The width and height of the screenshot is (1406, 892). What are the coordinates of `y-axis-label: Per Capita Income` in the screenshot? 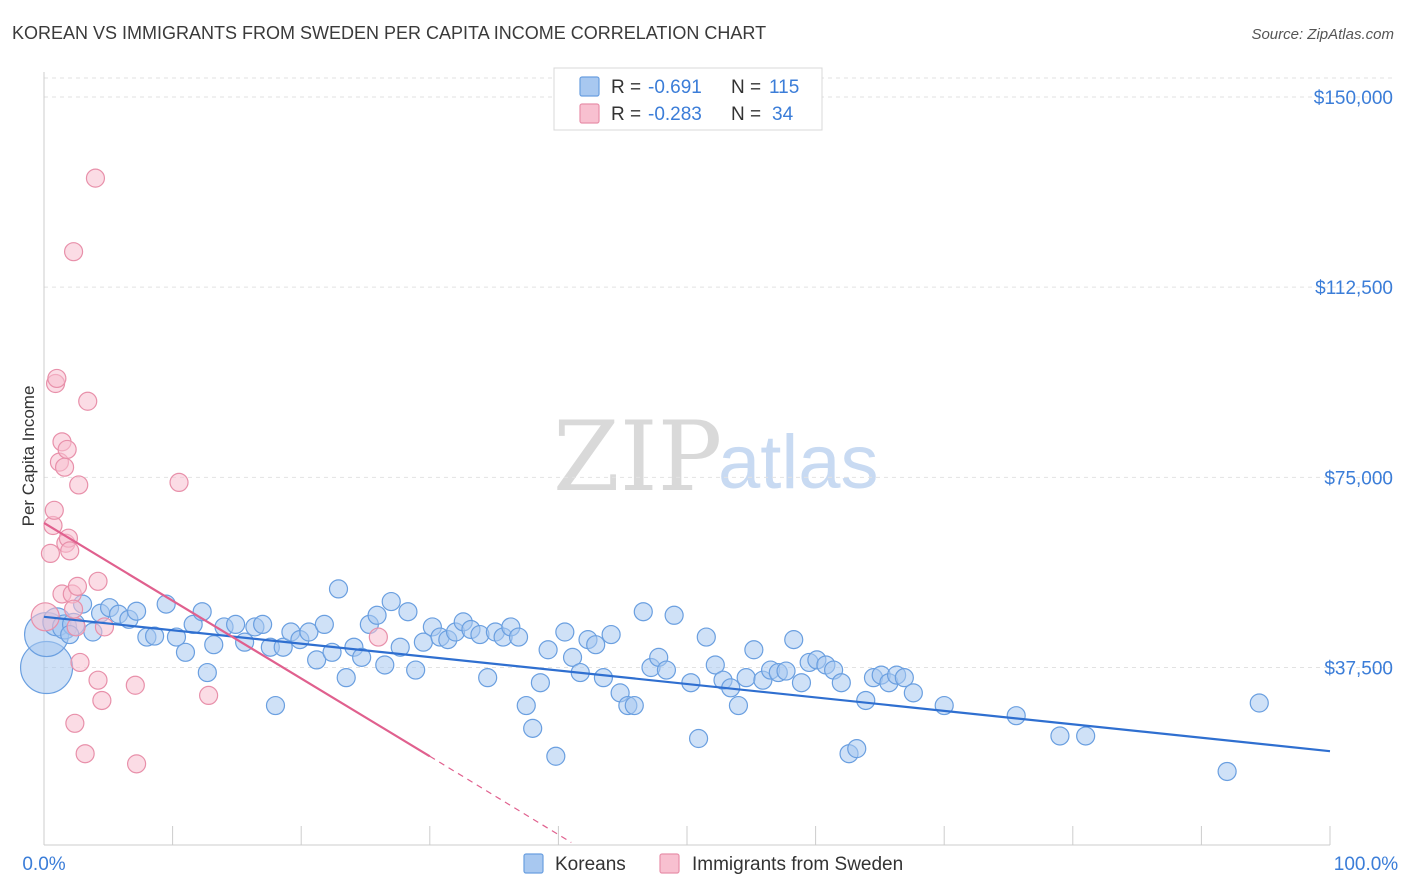 It's located at (28, 456).